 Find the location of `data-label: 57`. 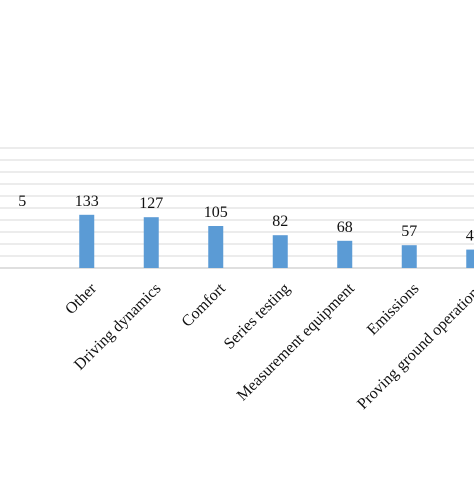

data-label: 57 is located at coordinates (409, 231).